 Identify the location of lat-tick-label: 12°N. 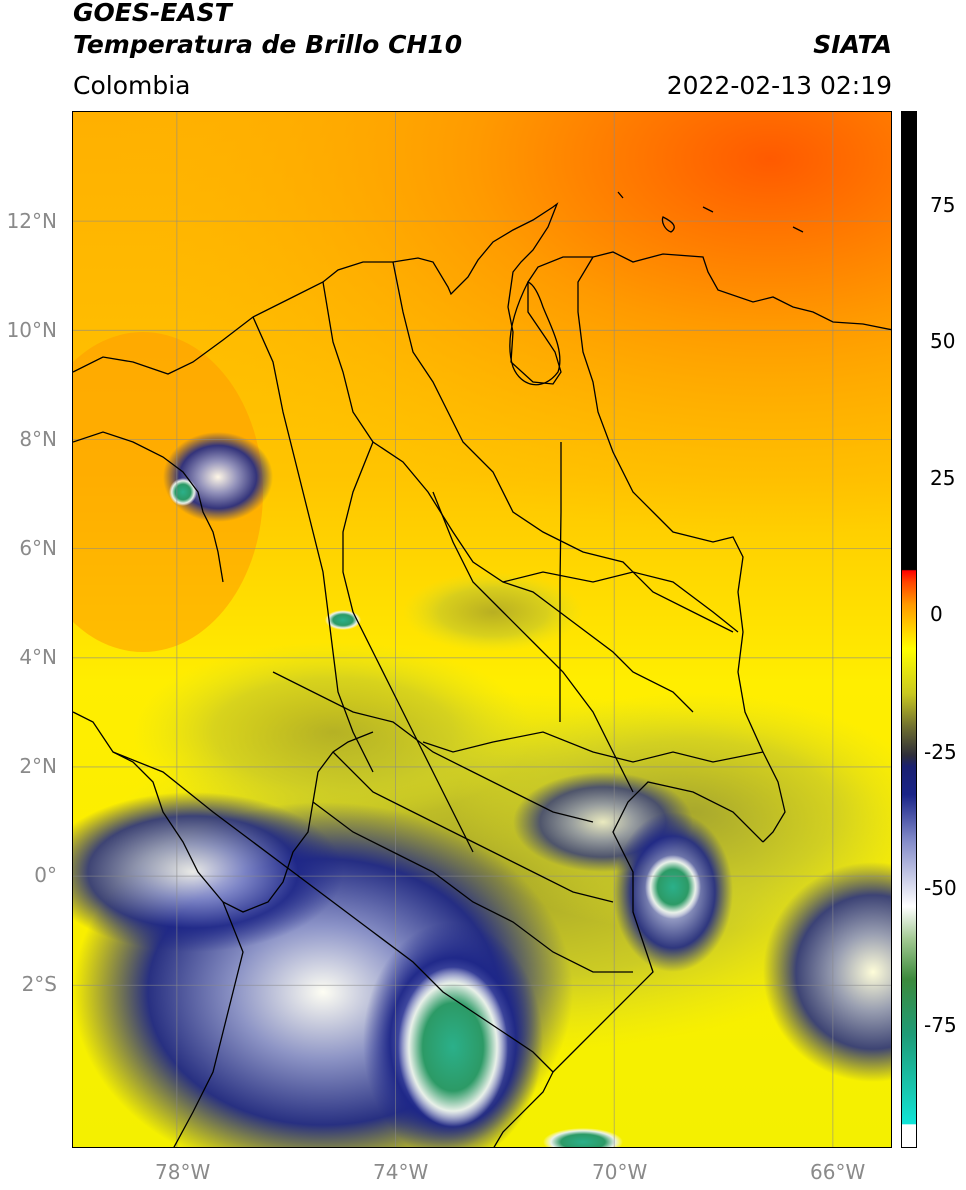
(31, 221).